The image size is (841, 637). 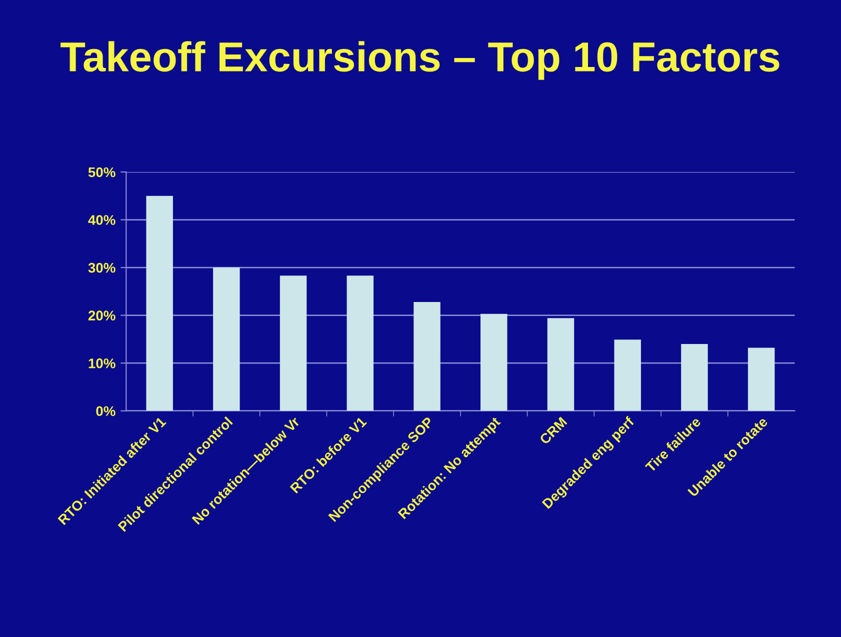 What do you see at coordinates (106, 411) in the screenshot?
I see `y-tick-label: 0%` at bounding box center [106, 411].